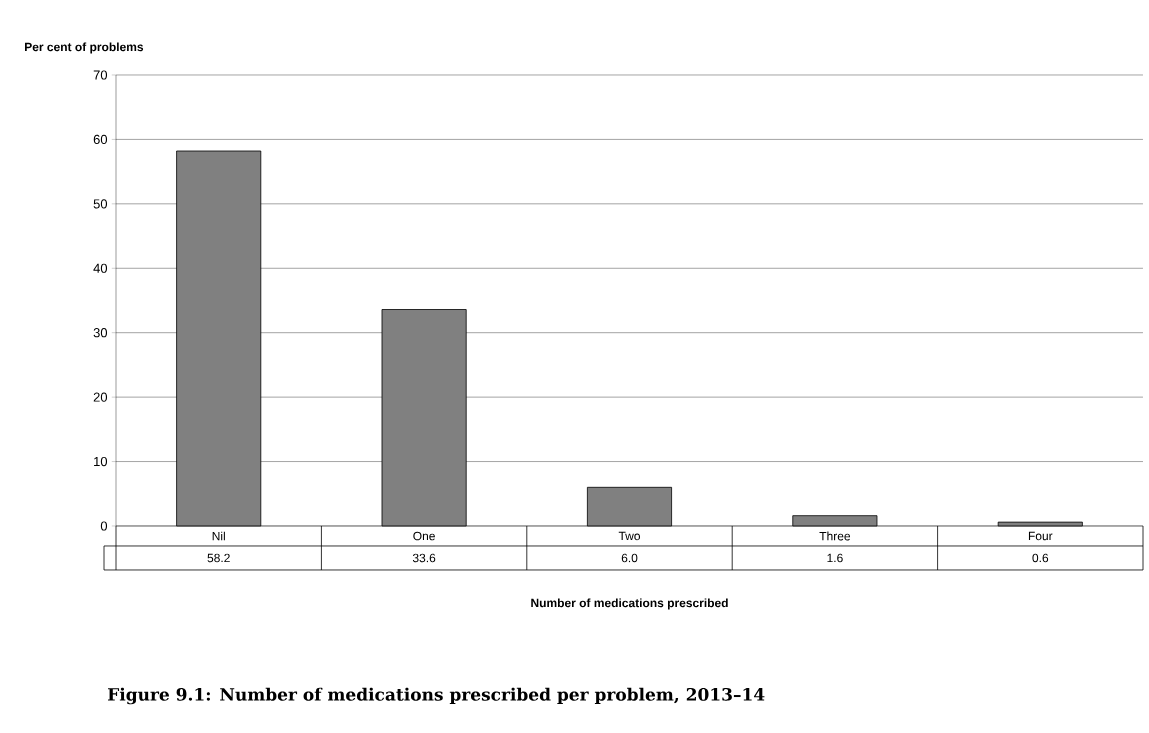  Describe the element at coordinates (1040, 558) in the screenshot. I see `data-label: 0.6` at that location.